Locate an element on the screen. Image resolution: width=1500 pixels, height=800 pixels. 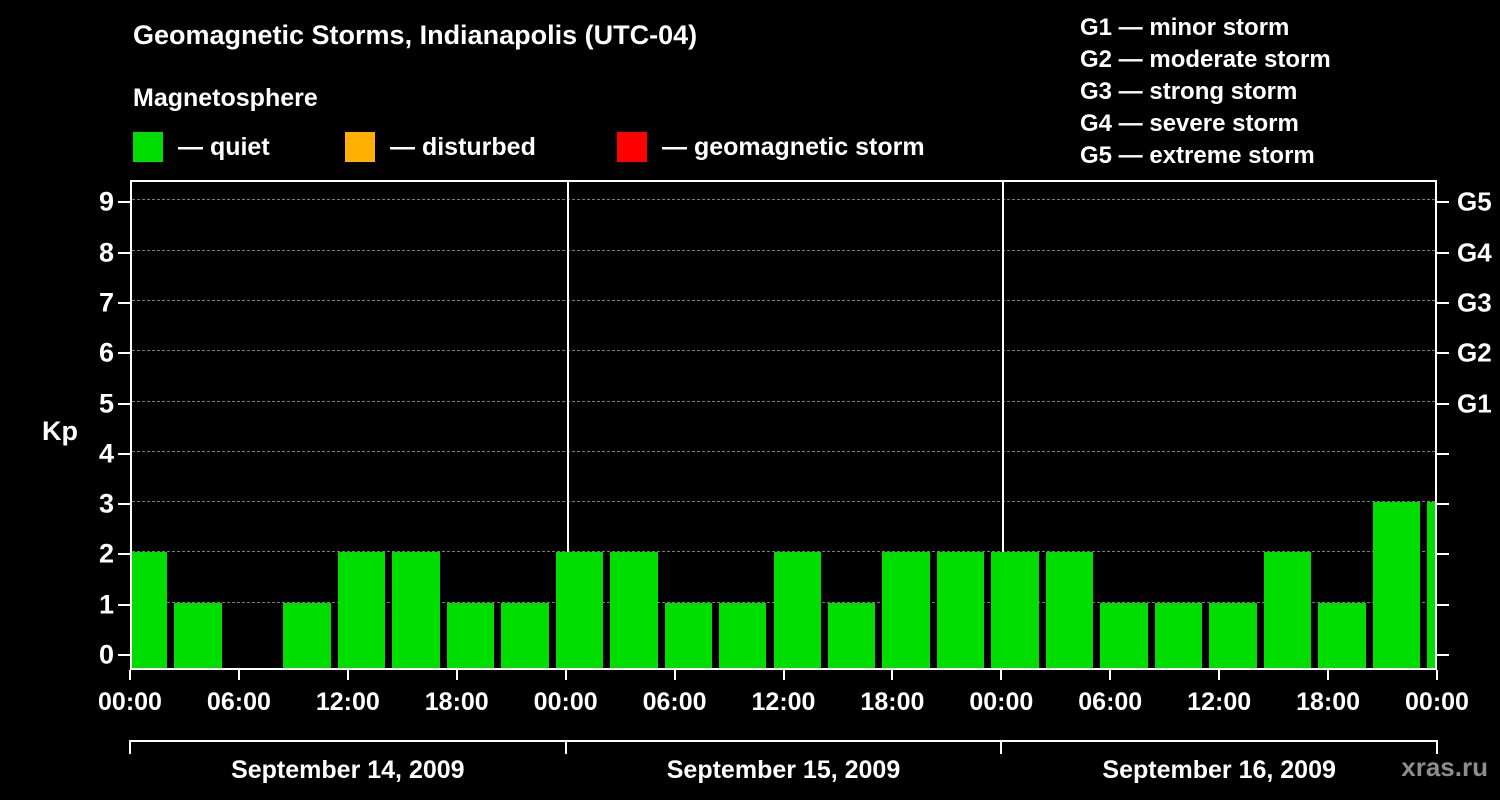
g-level-label: G5 is located at coordinates (1474, 201).